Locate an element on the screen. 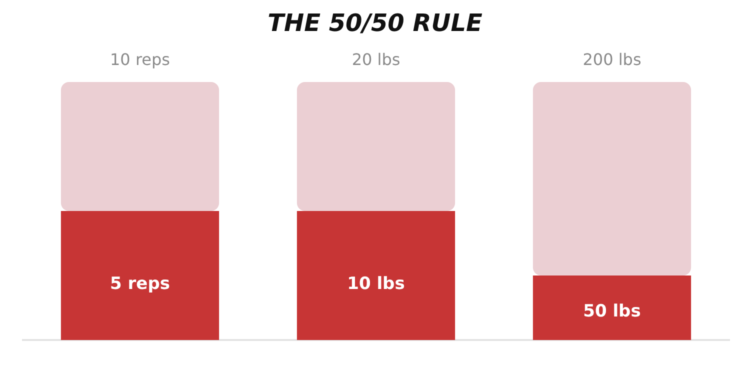  total-label: 20 lbs is located at coordinates (376, 60).